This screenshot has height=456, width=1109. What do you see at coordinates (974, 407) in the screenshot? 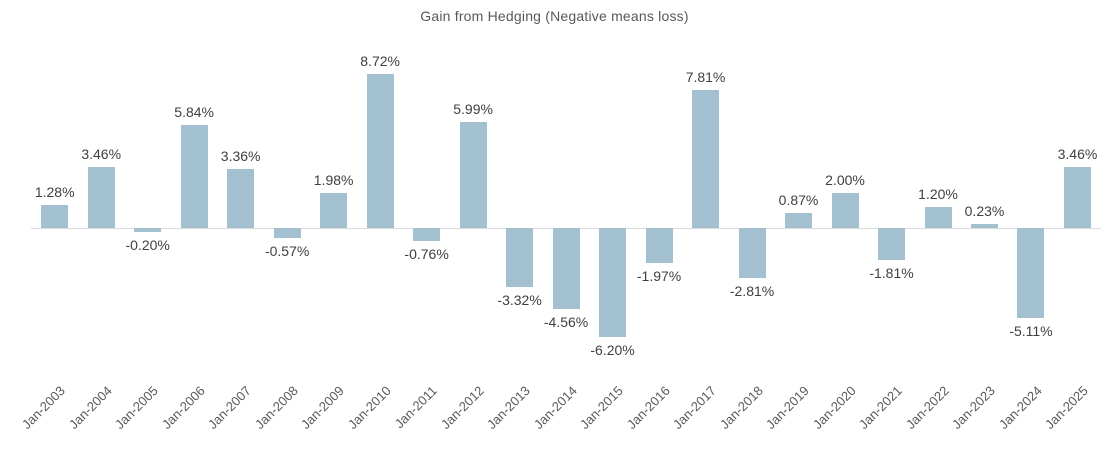
I see `x-tick-label-jan-2023: Jan-2023` at bounding box center [974, 407].